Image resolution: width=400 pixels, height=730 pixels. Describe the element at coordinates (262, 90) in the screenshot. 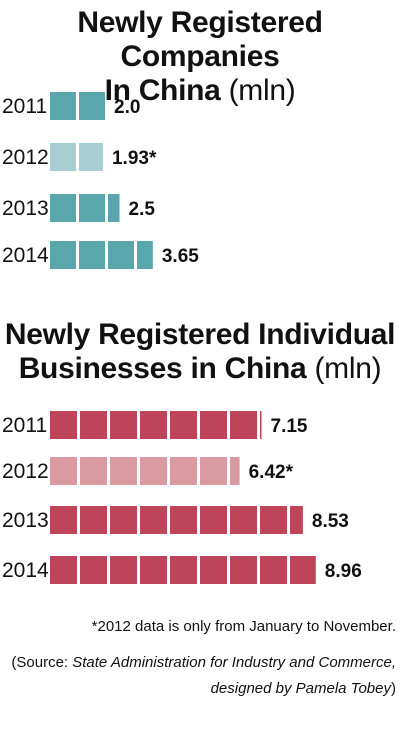

I see `chart1-unit: (mln)` at that location.